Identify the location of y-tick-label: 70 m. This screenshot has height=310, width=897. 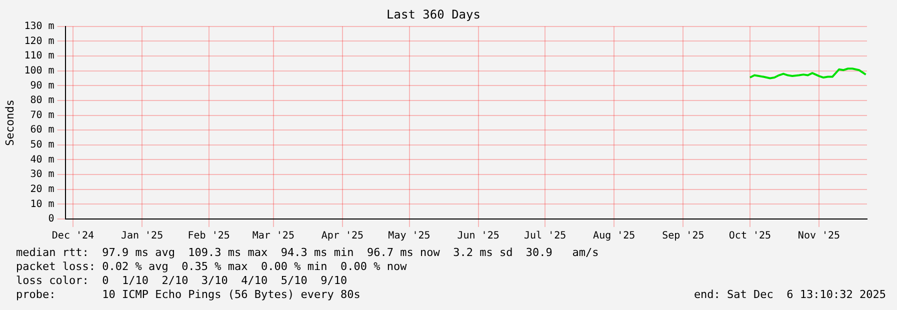
(42, 115).